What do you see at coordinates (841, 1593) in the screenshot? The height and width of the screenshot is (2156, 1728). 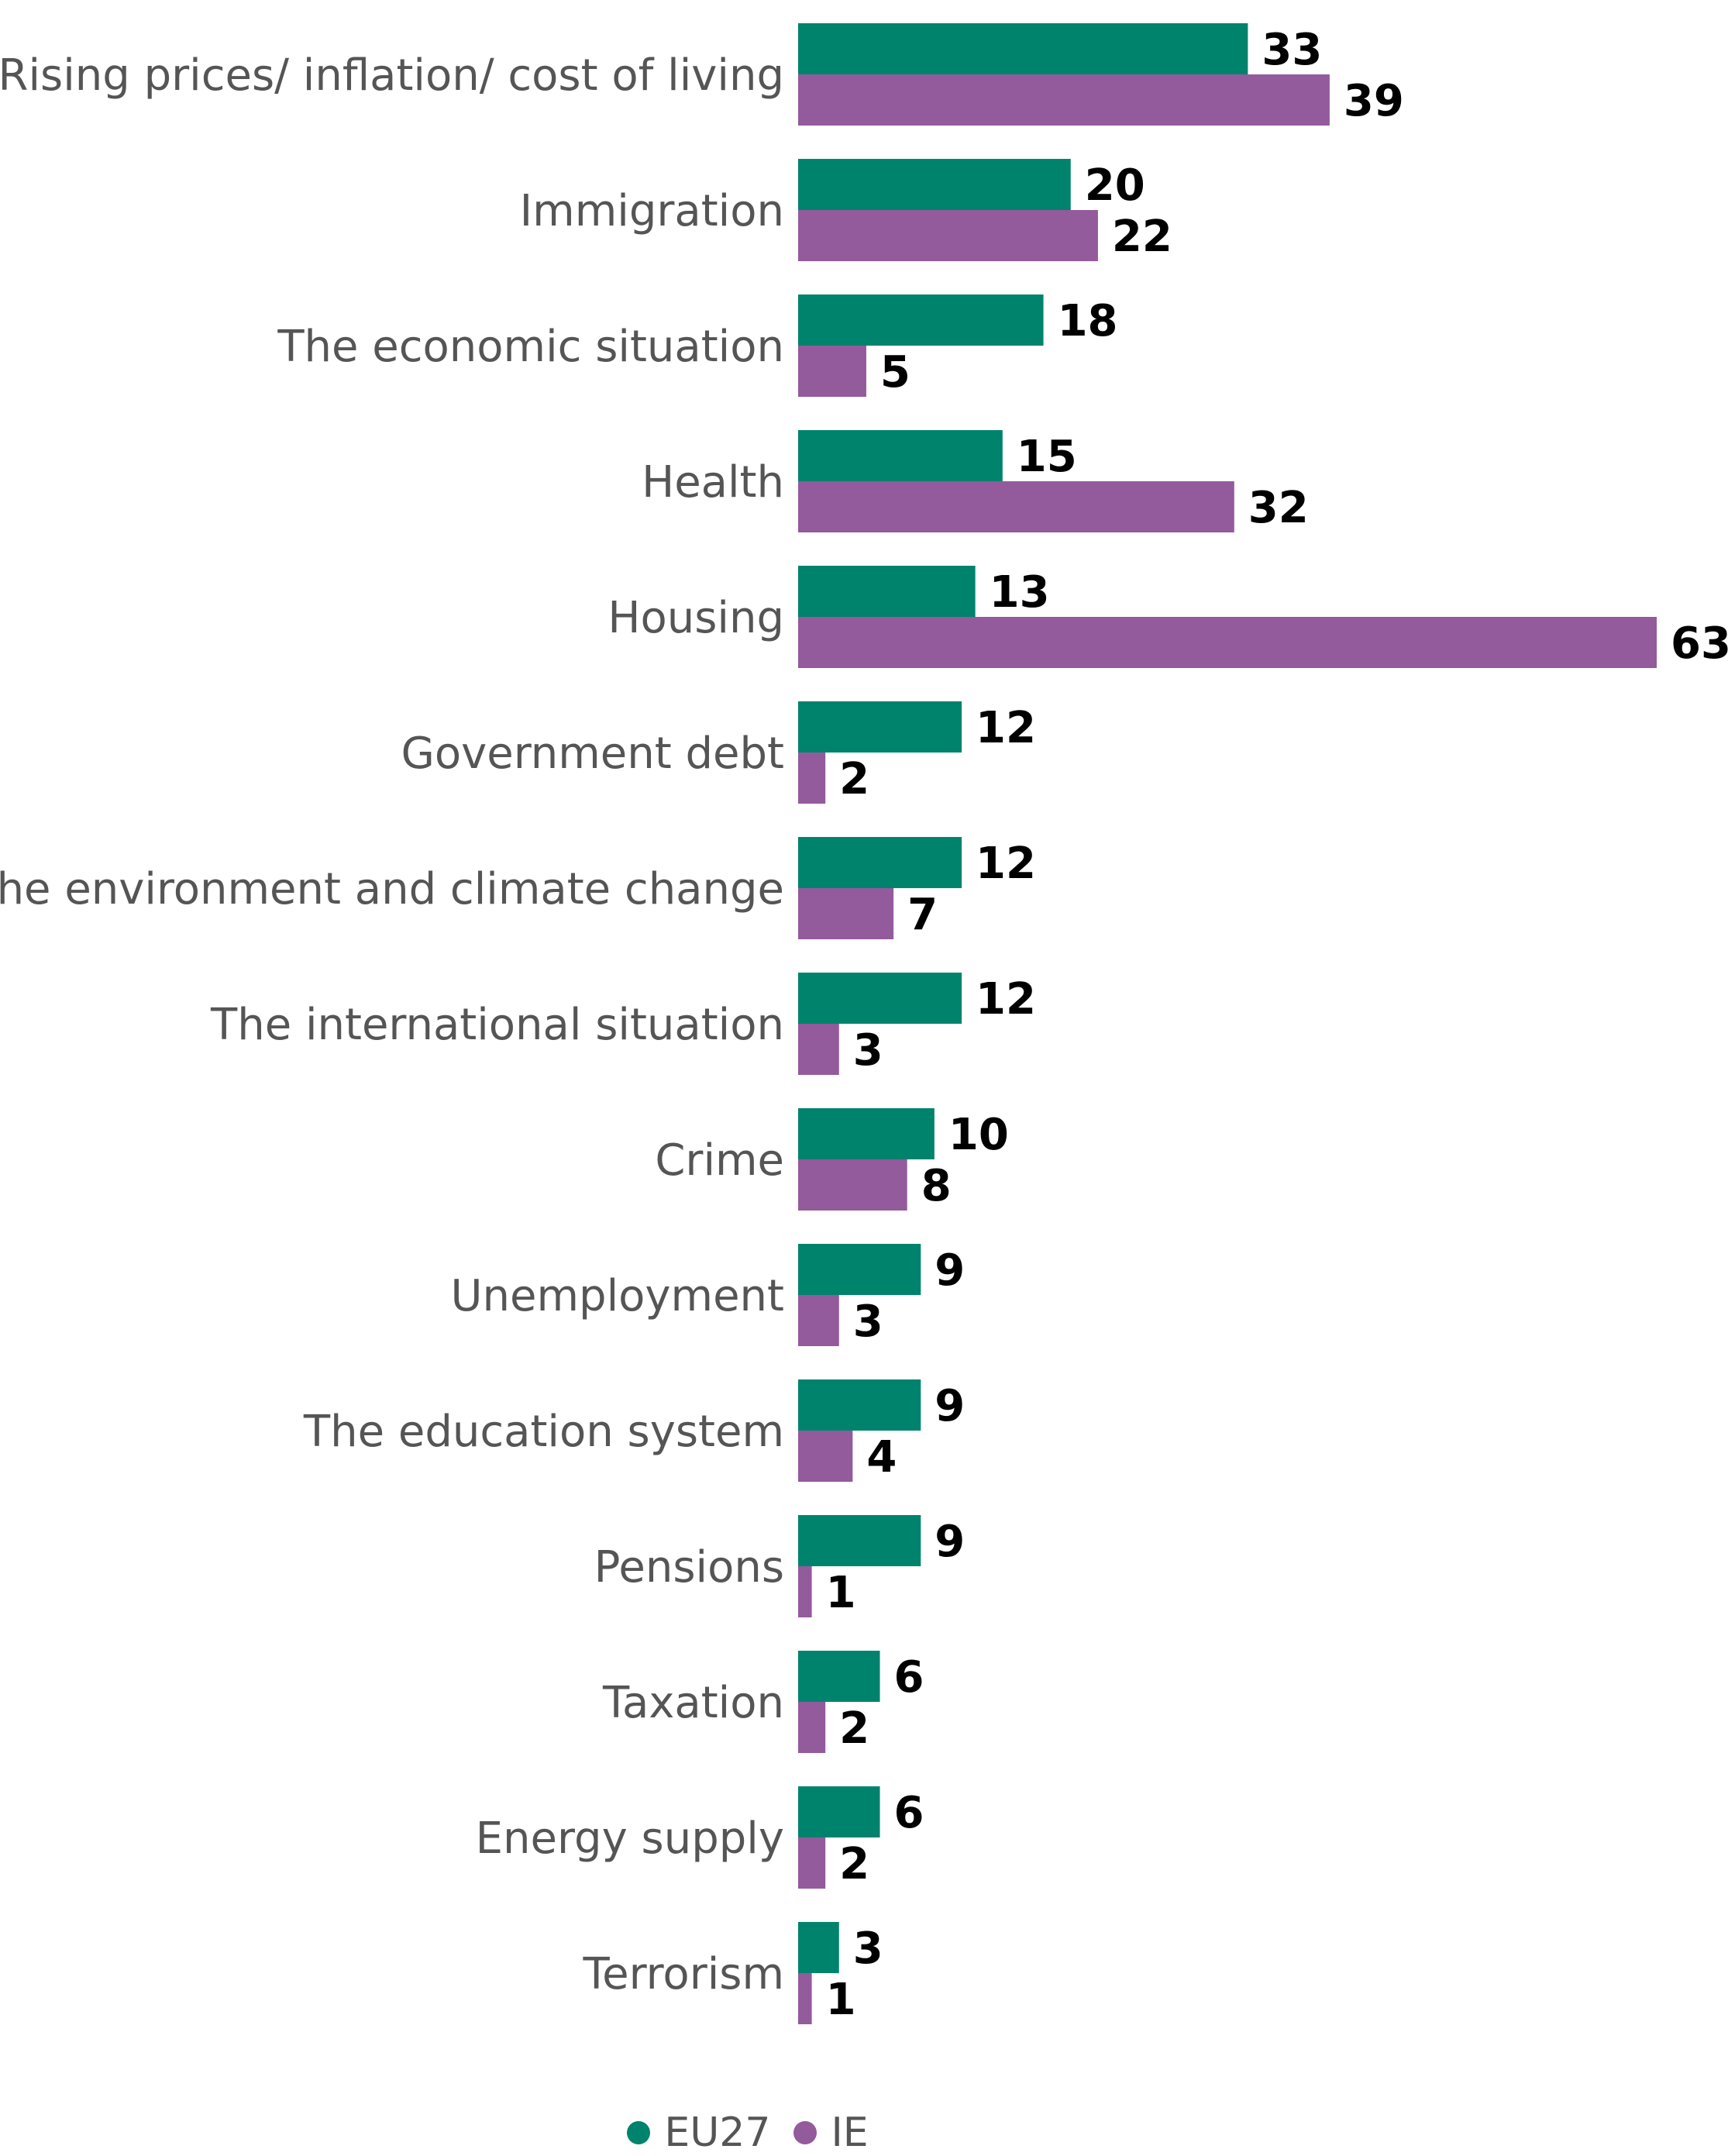 I see `value-label-ie-pensions: 1` at bounding box center [841, 1593].